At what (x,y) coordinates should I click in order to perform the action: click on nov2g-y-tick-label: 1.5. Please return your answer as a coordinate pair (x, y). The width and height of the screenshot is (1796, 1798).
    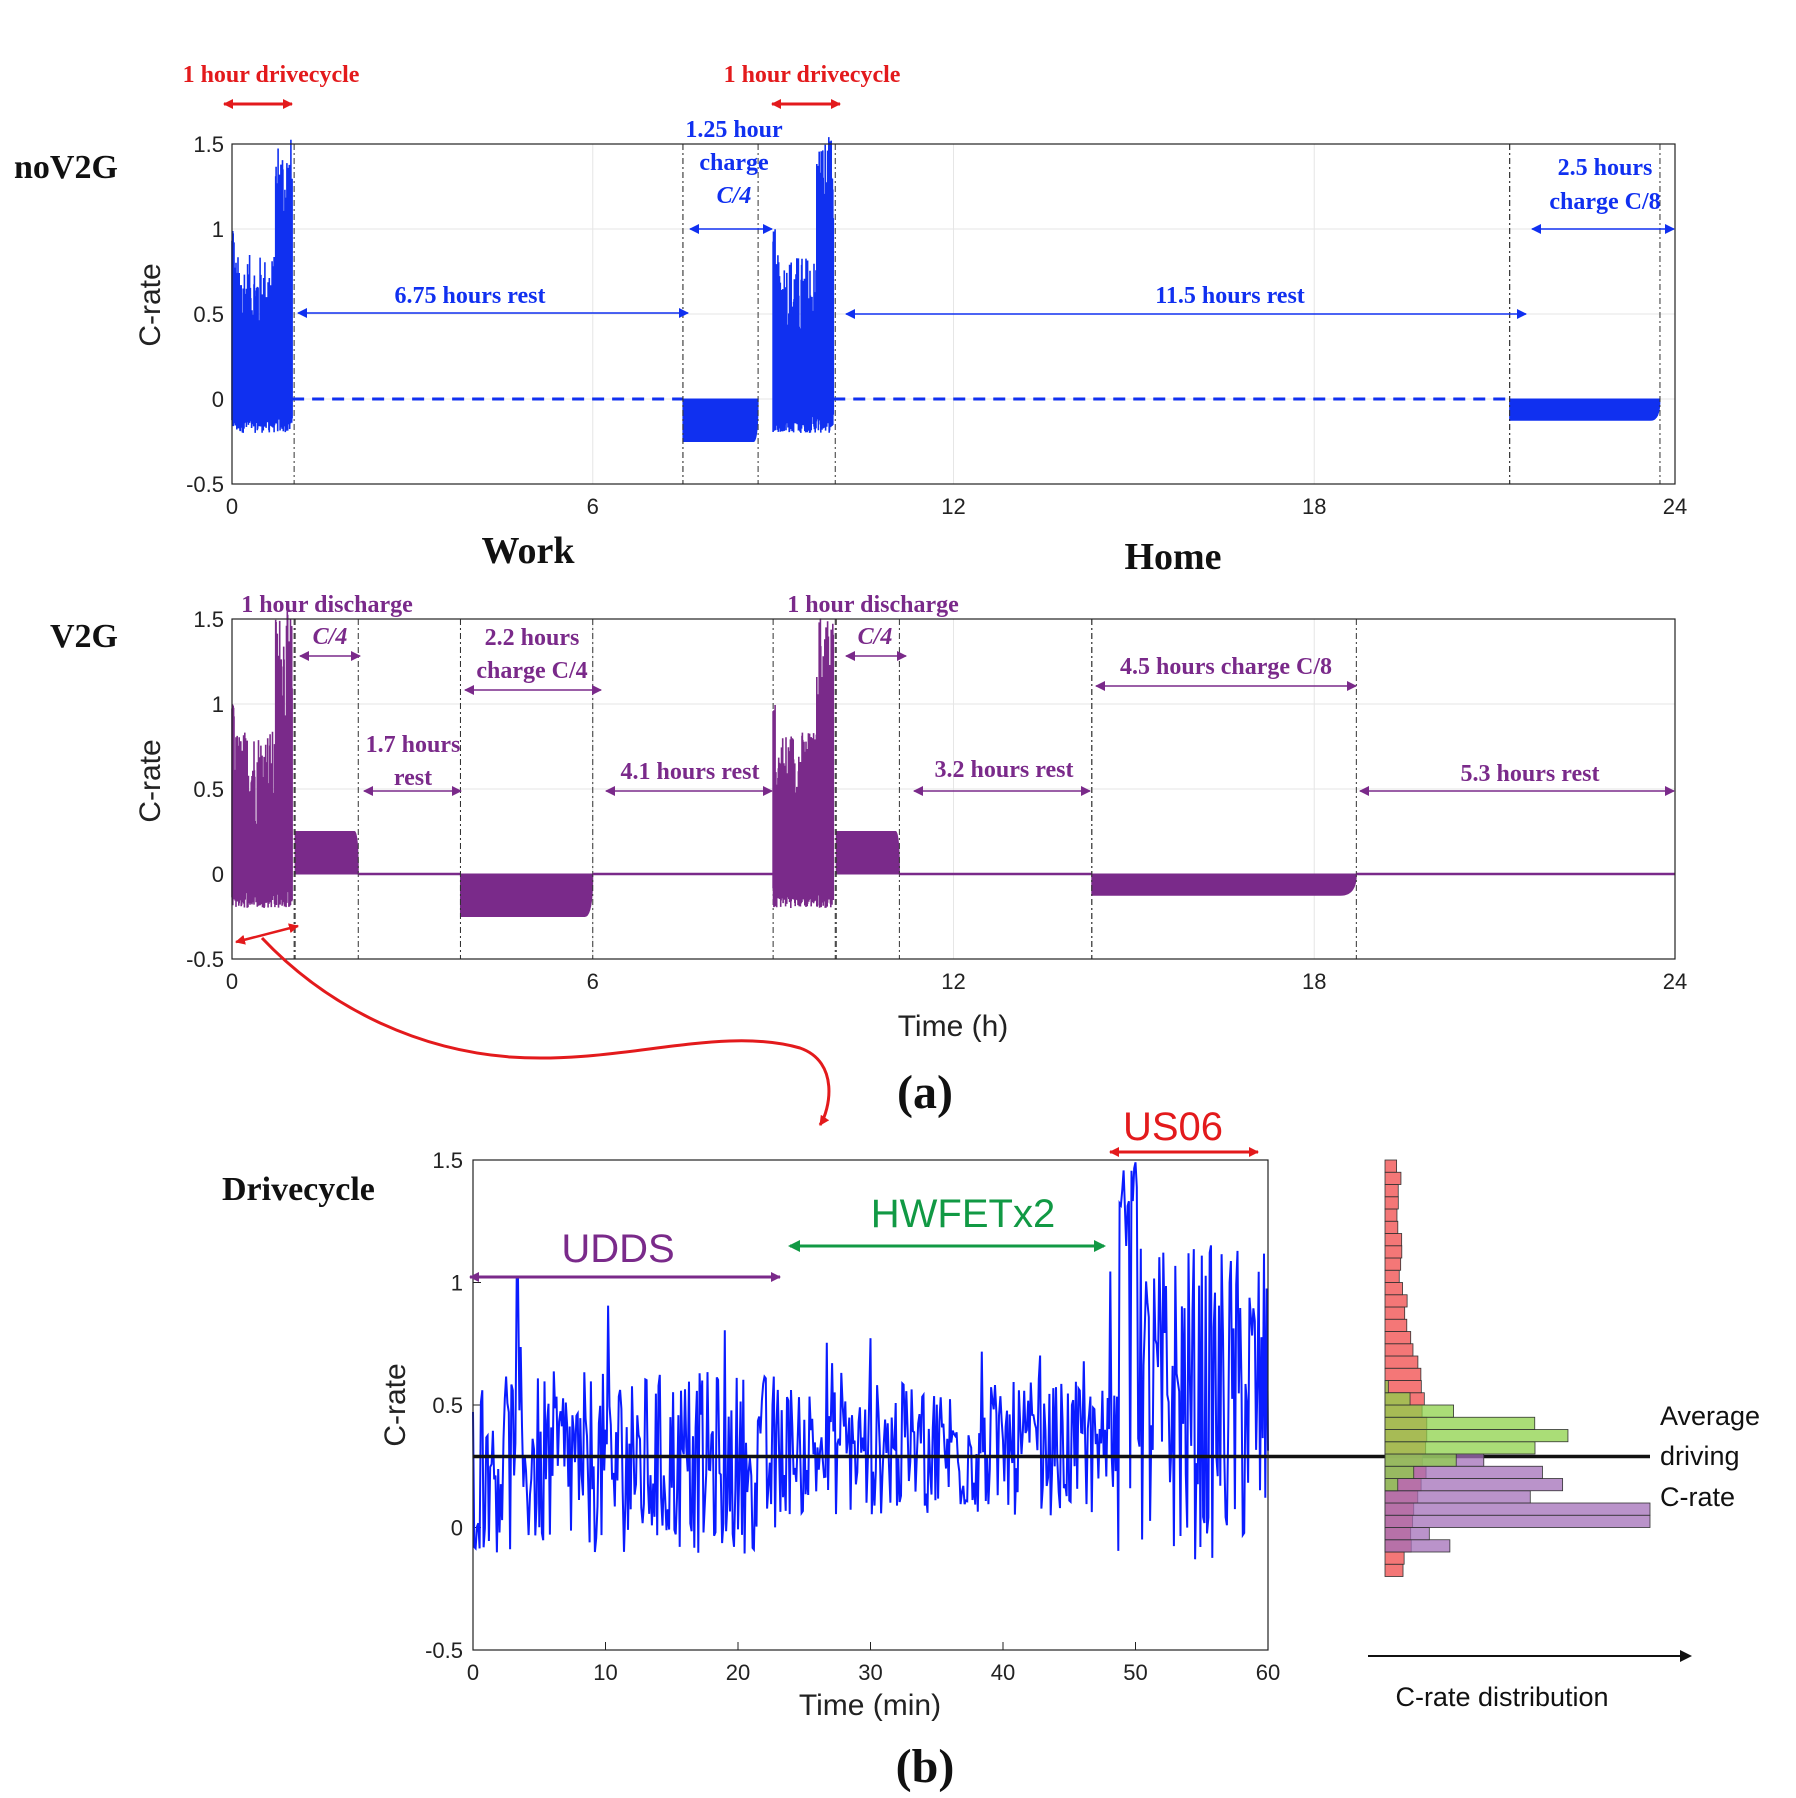
    Looking at the image, I should click on (208, 144).